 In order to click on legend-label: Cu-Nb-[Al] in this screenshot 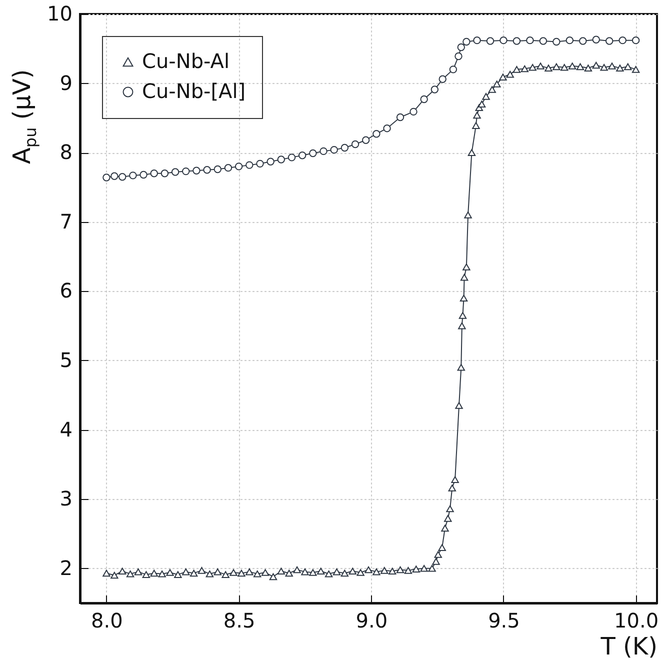, I will do `click(194, 91)`.